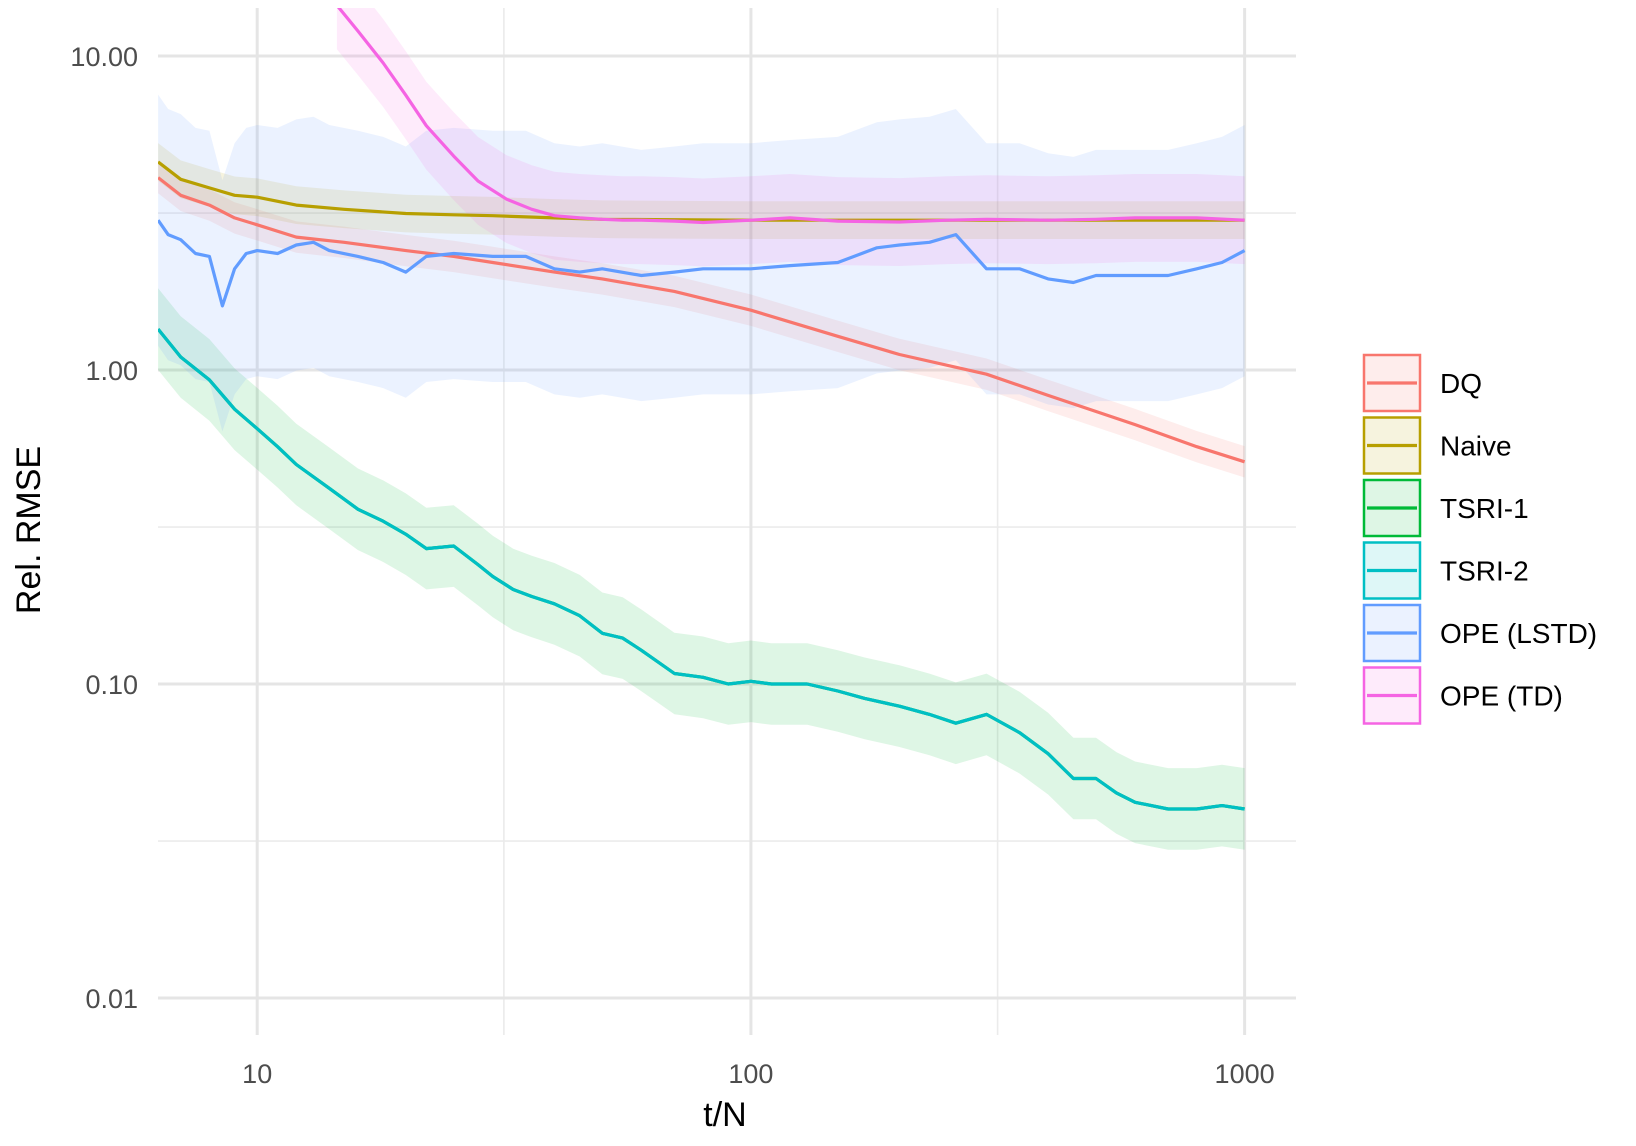  Describe the element at coordinates (724, 1115) in the screenshot. I see `x-axis-title: t/N` at that location.